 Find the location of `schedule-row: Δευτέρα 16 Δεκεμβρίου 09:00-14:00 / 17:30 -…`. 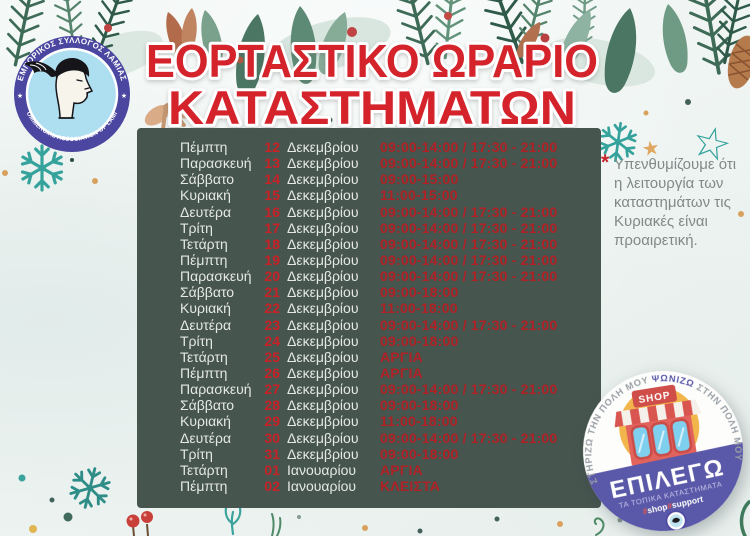

schedule-row: Δευτέρα 16 Δεκεμβρίου 09:00-14:00 / 17:30 -… is located at coordinates (369, 212).